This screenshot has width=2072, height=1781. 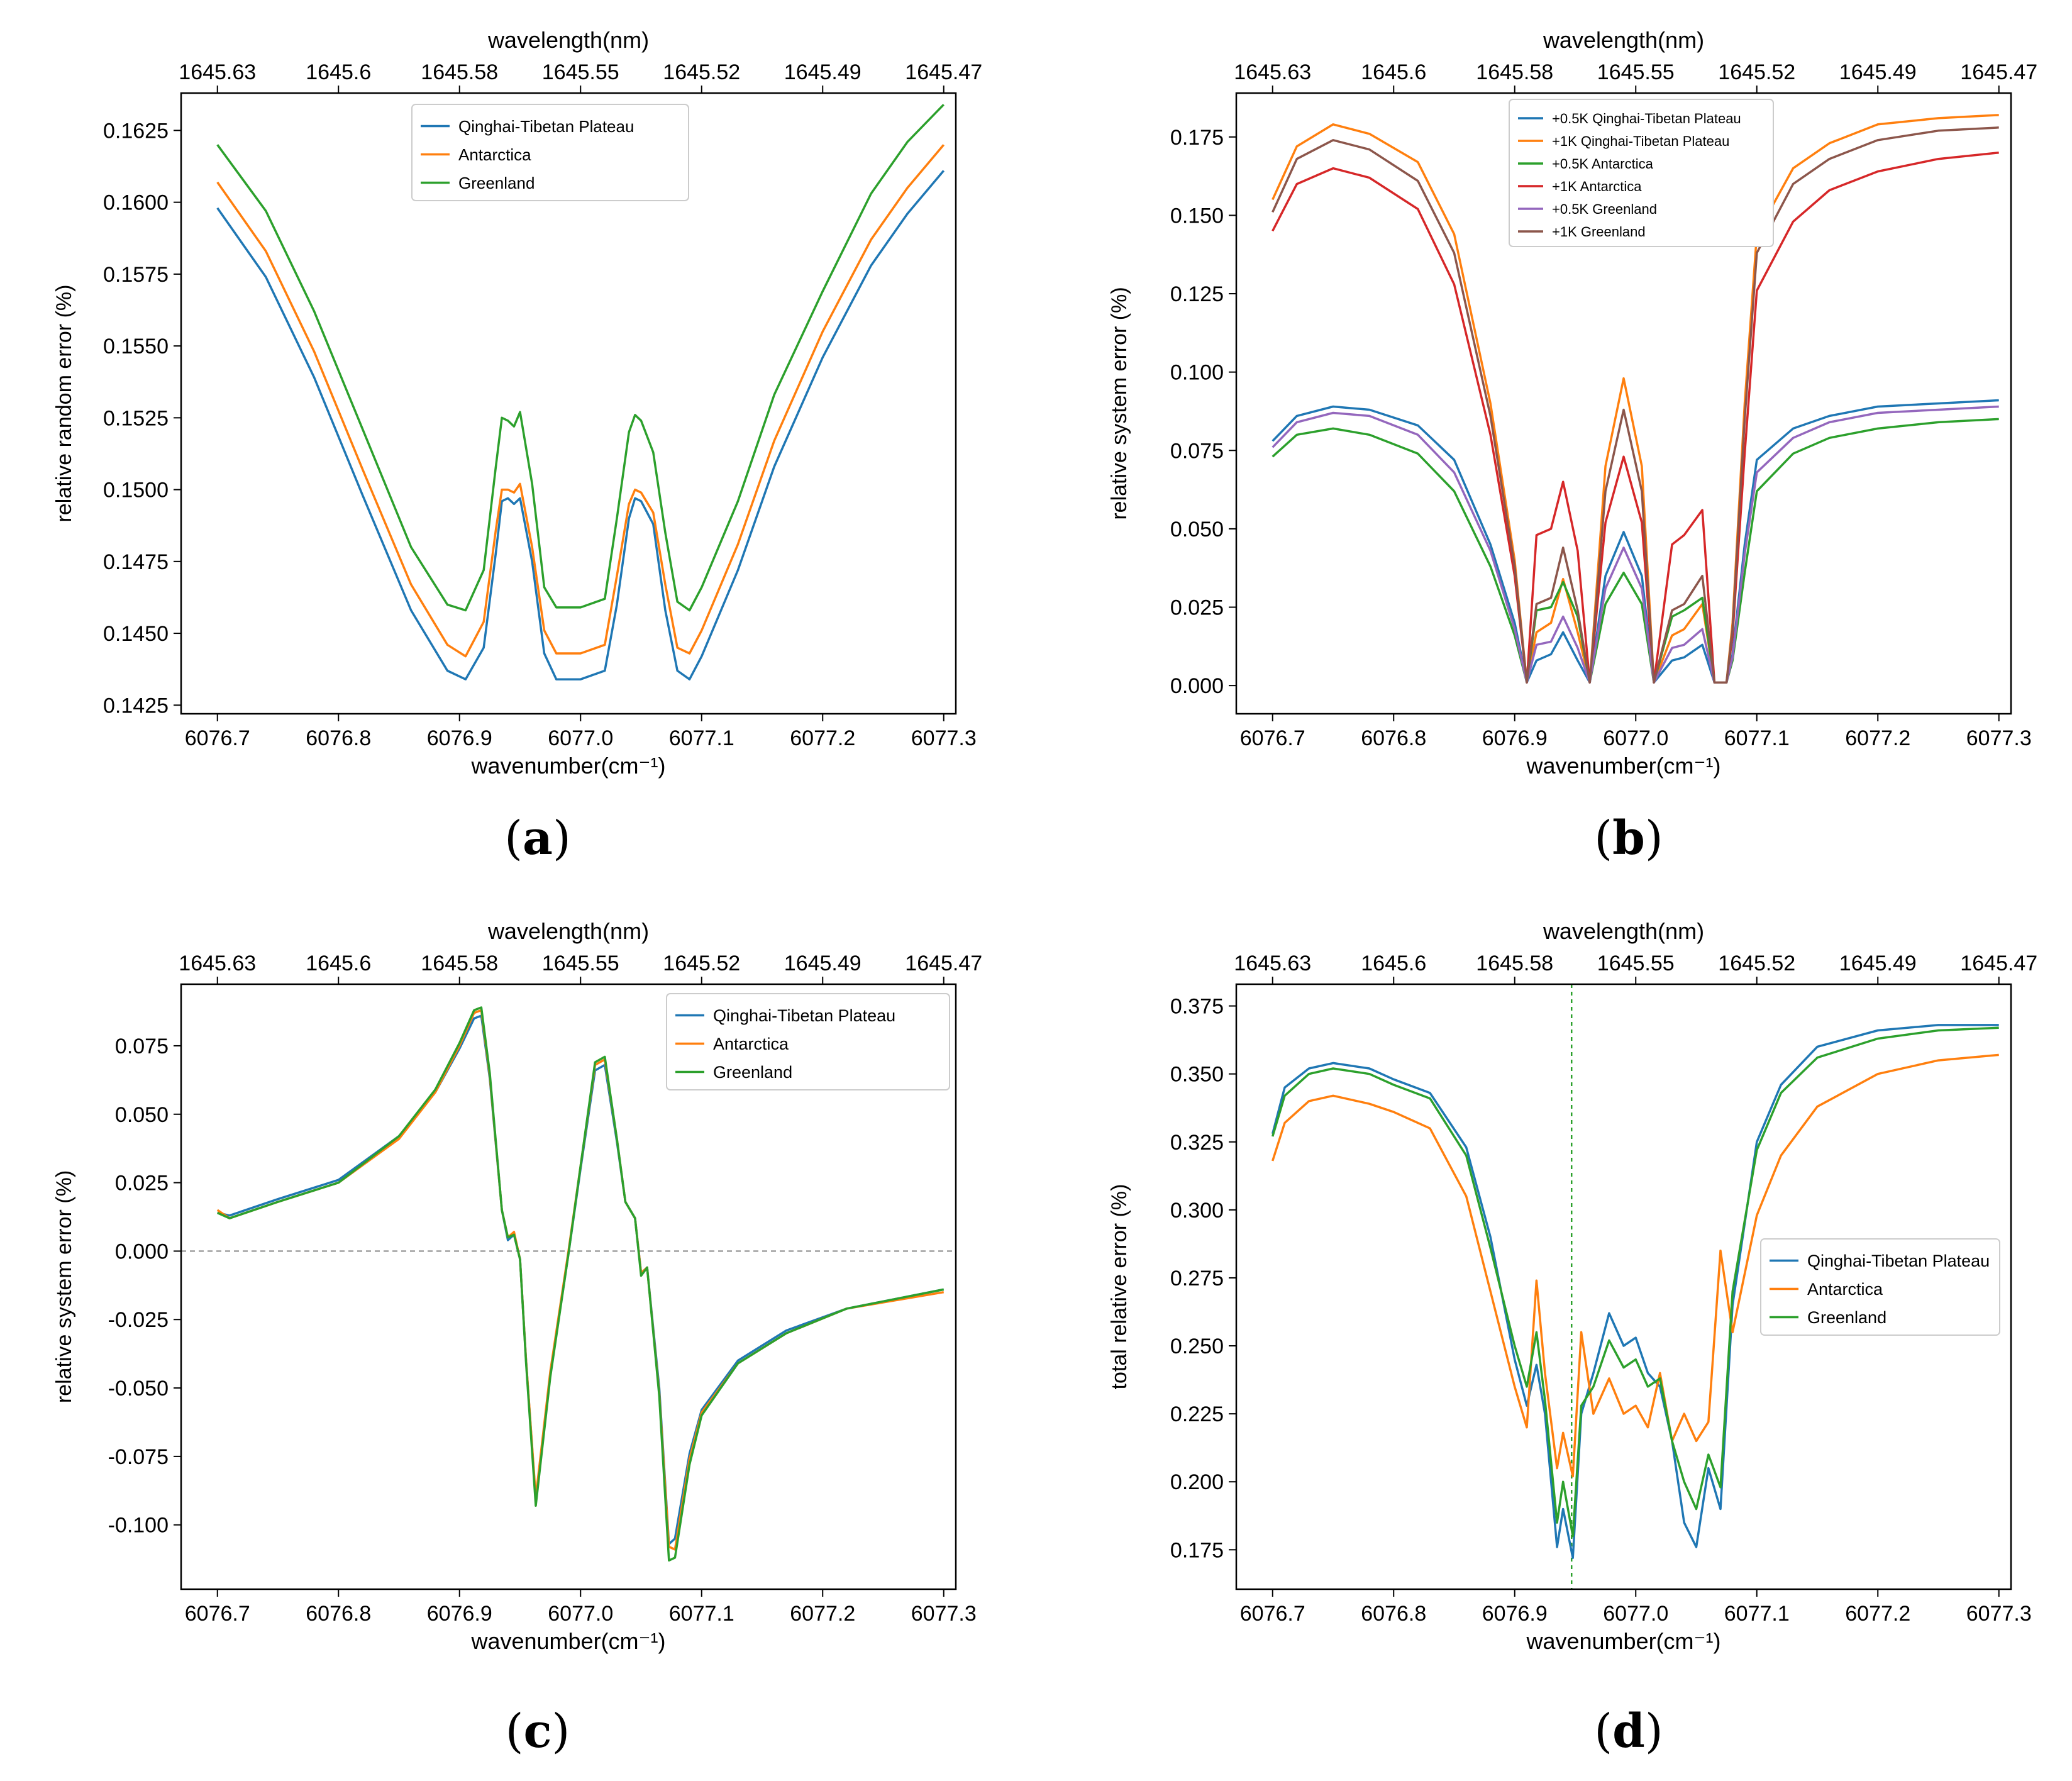 I want to click on y-tick-label: 0.1600, so click(x=136, y=203).